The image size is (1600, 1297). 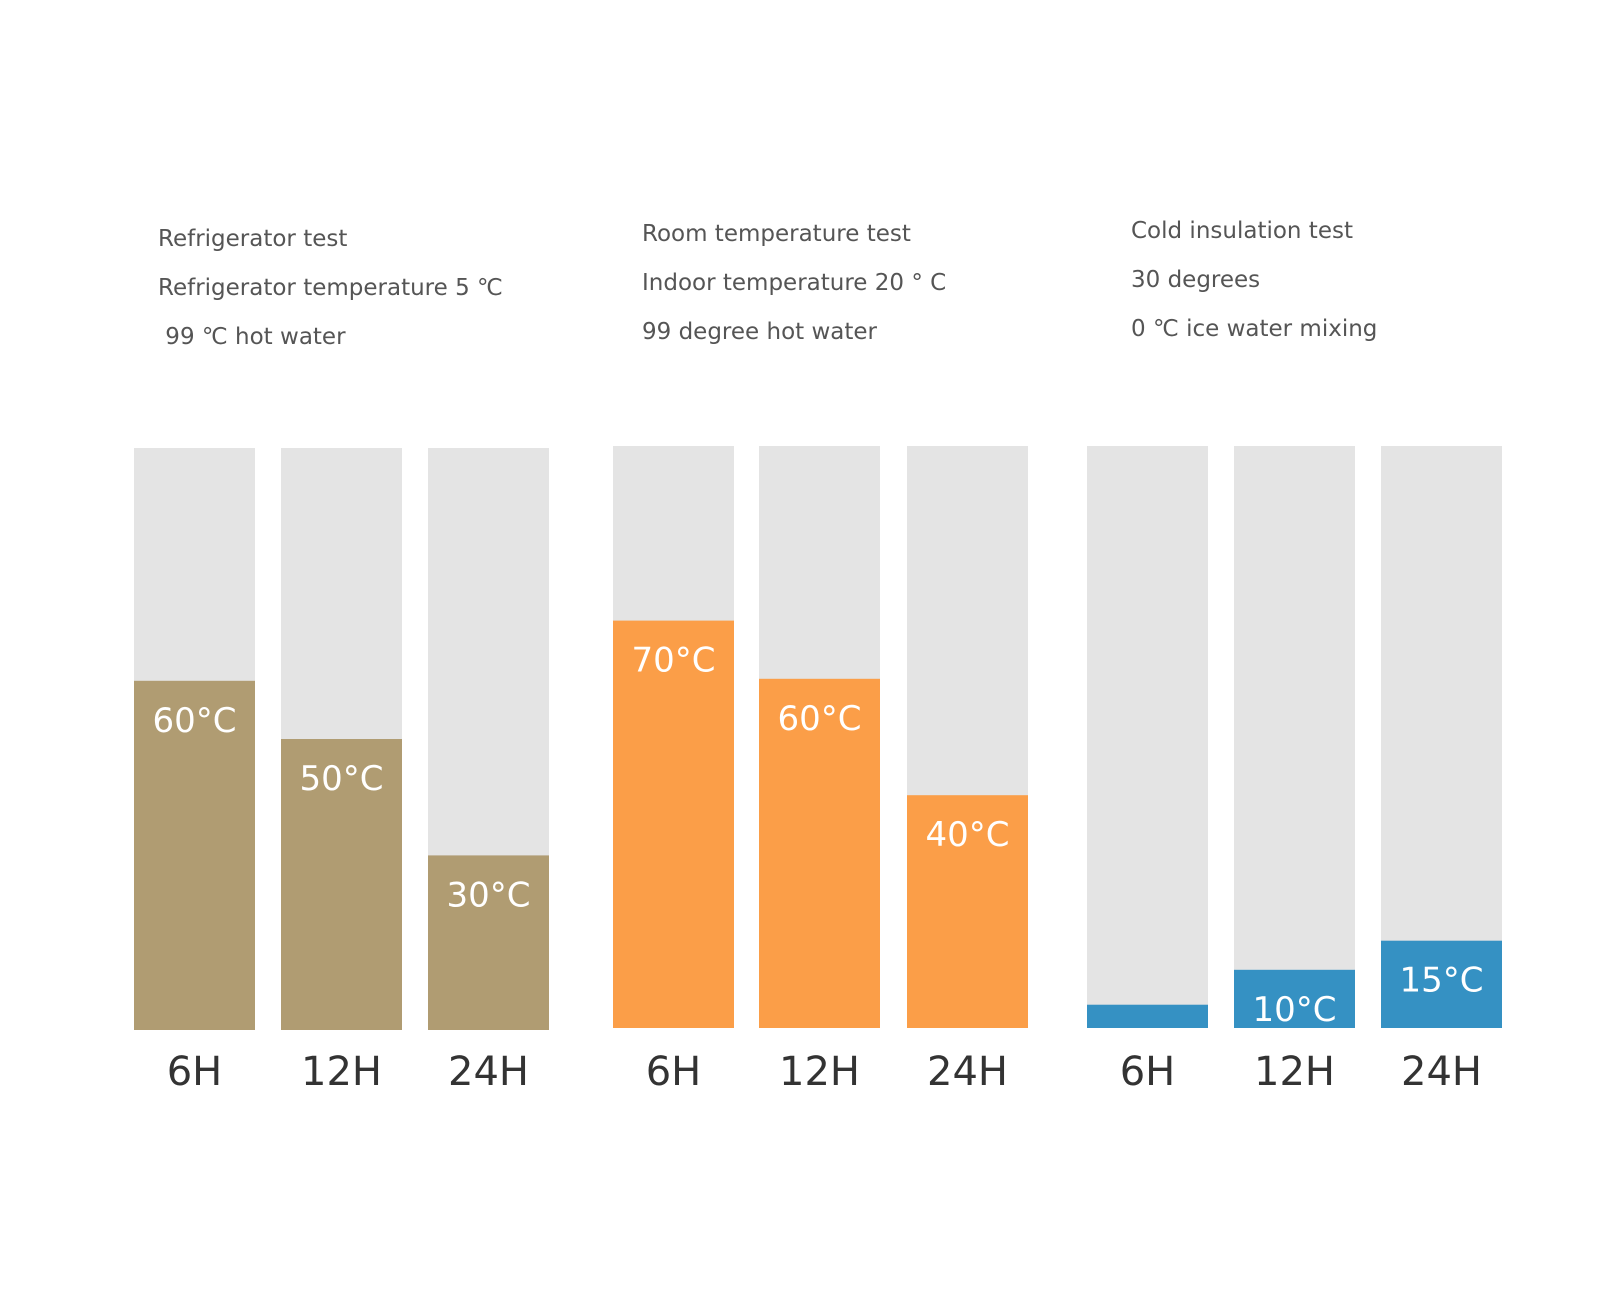 What do you see at coordinates (488, 1072) in the screenshot?
I see `panel-1-category-label-3: 24H` at bounding box center [488, 1072].